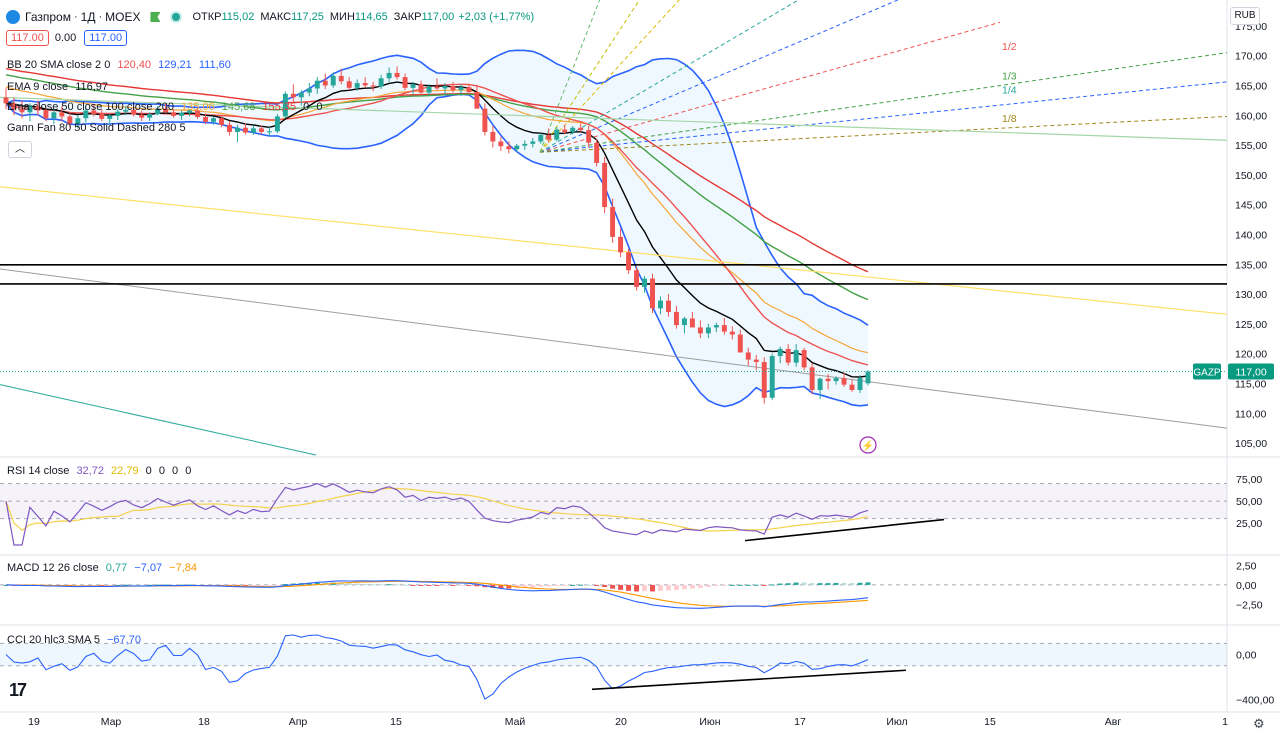  What do you see at coordinates (119, 65) in the screenshot?
I see `legend-bb: BB 20 SMA close 2 0 120,40 129,21 111,60` at bounding box center [119, 65].